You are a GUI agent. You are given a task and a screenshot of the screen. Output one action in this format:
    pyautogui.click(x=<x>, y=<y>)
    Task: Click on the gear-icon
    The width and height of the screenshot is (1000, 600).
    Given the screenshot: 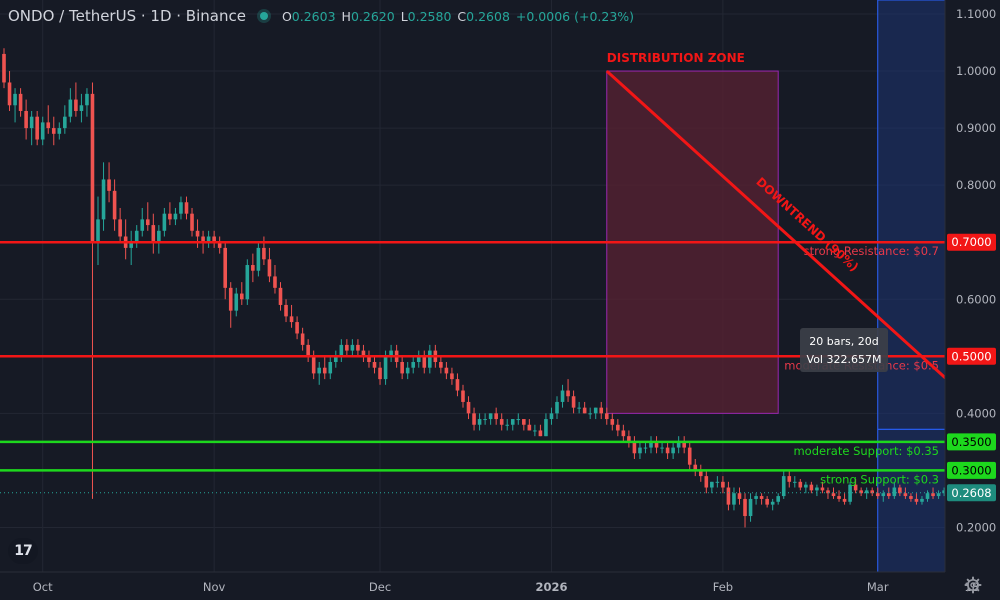 What is the action you would take?
    pyautogui.click(x=973, y=585)
    